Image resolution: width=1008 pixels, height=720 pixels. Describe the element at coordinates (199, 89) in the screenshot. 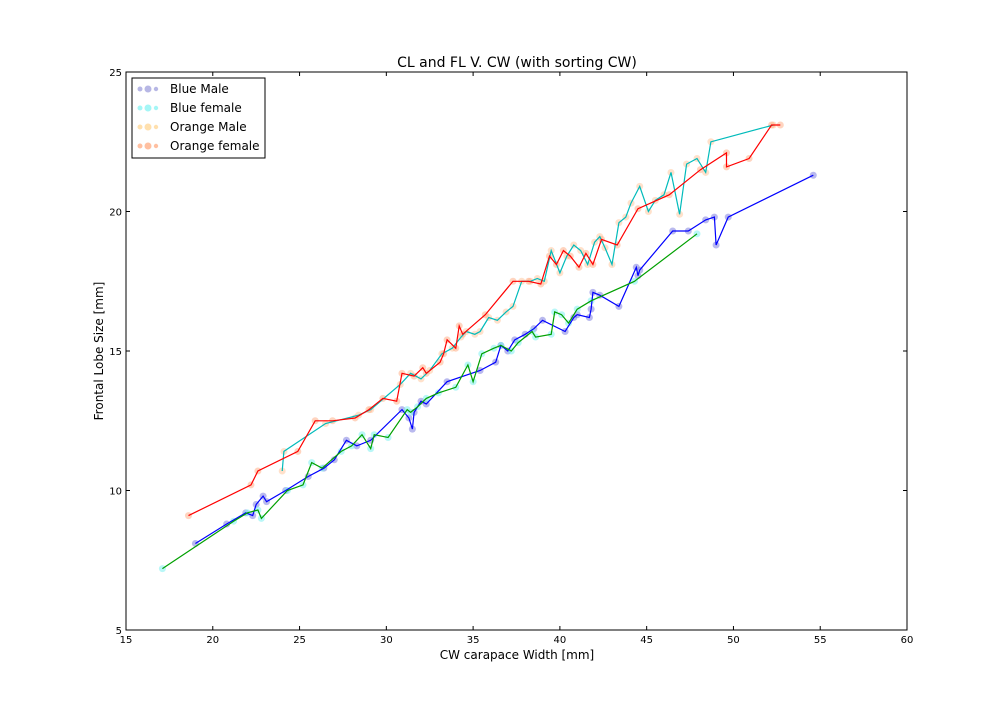

I see `legend-label: Blue Male` at that location.